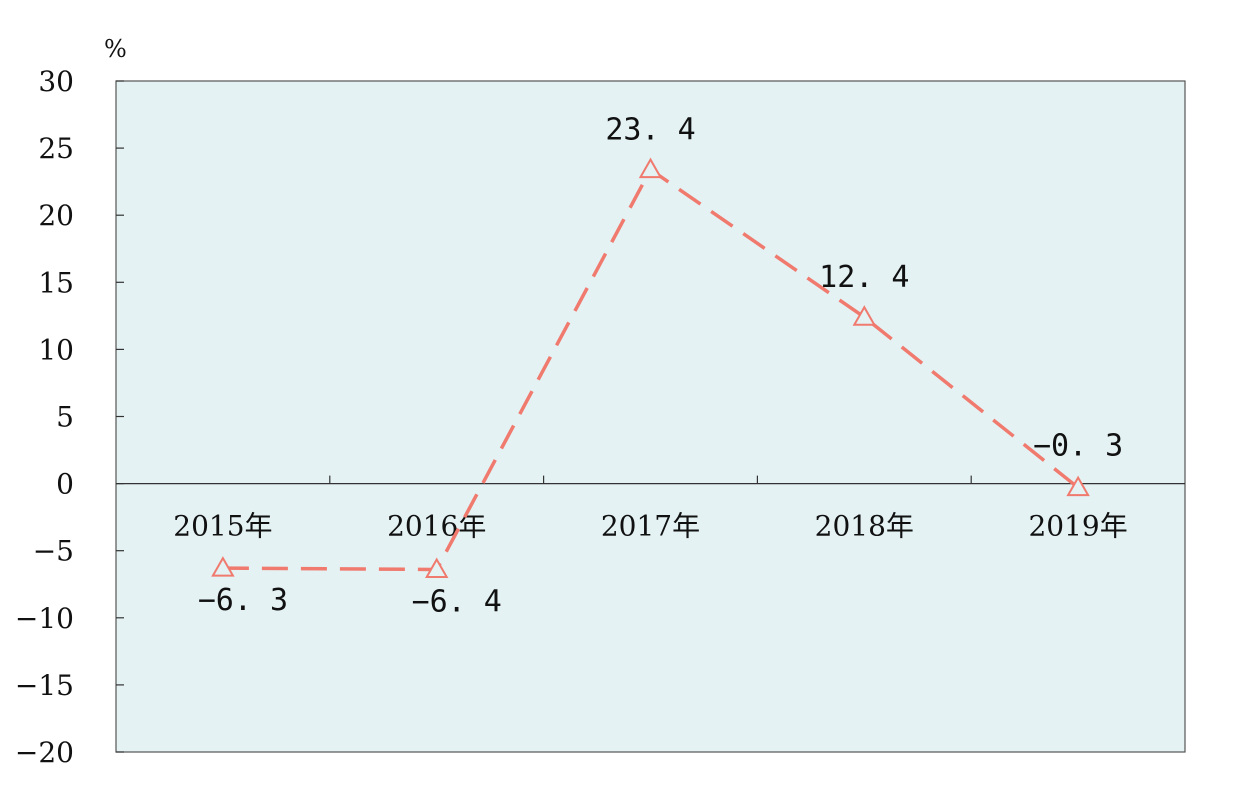 The height and width of the screenshot is (789, 1236). Describe the element at coordinates (56, 282) in the screenshot. I see `y-tick-label-3: 15` at that location.